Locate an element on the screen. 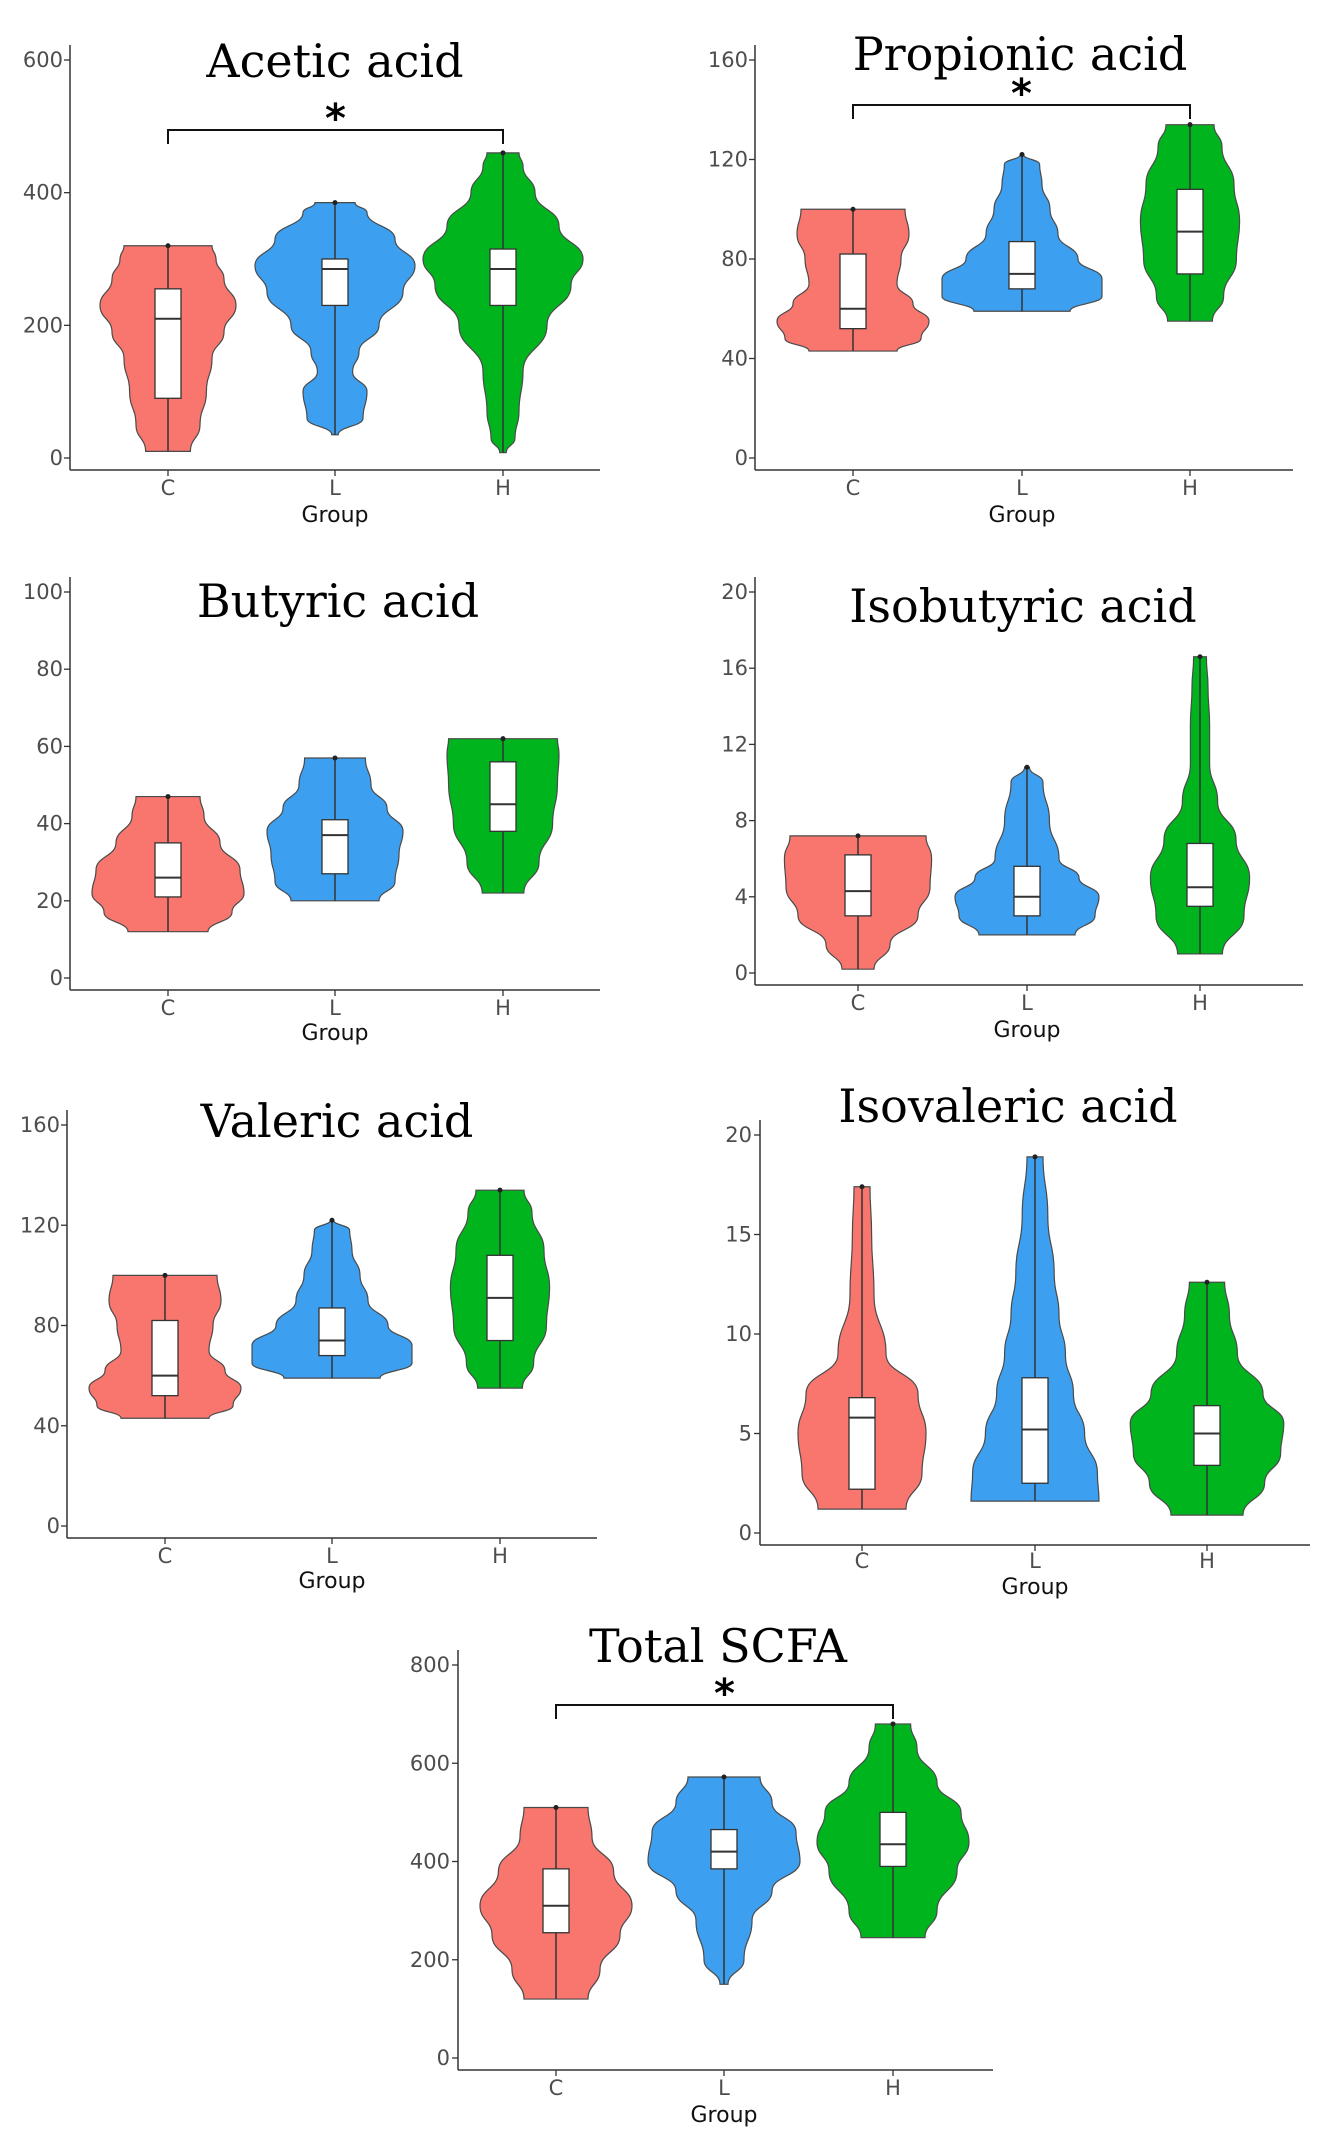  panel-isovaleric-acid: Isovaleric acid 0 5 10 15 20 C L H Group is located at coordinates (1017, 1339).